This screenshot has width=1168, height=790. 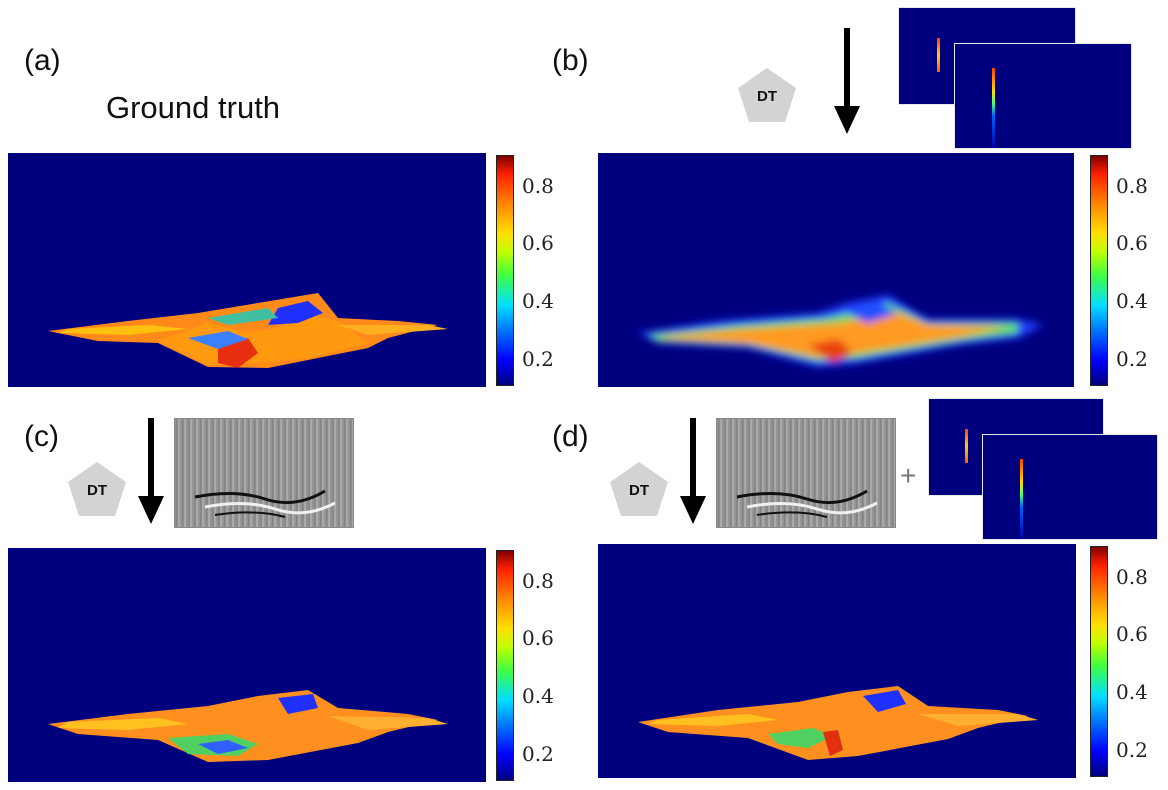 I want to click on colorbar-d, so click(x=1099, y=661).